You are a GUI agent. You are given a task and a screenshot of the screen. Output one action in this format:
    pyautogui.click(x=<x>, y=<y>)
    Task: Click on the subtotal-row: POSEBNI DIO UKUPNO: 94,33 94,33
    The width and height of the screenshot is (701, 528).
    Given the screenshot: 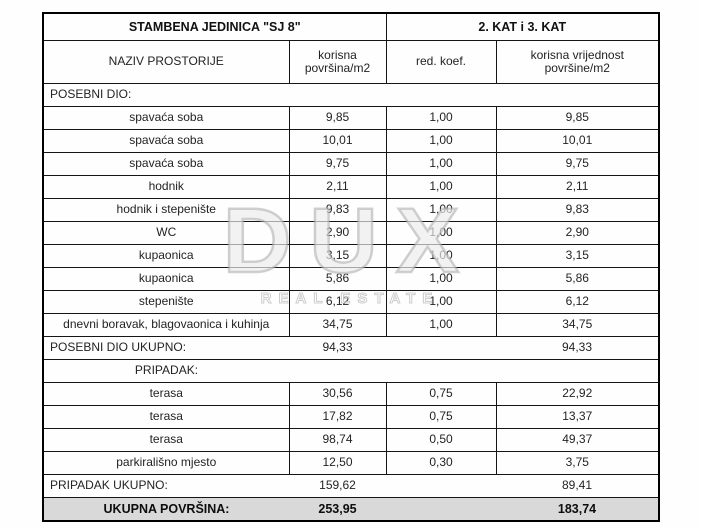 What is the action you would take?
    pyautogui.click(x=351, y=348)
    